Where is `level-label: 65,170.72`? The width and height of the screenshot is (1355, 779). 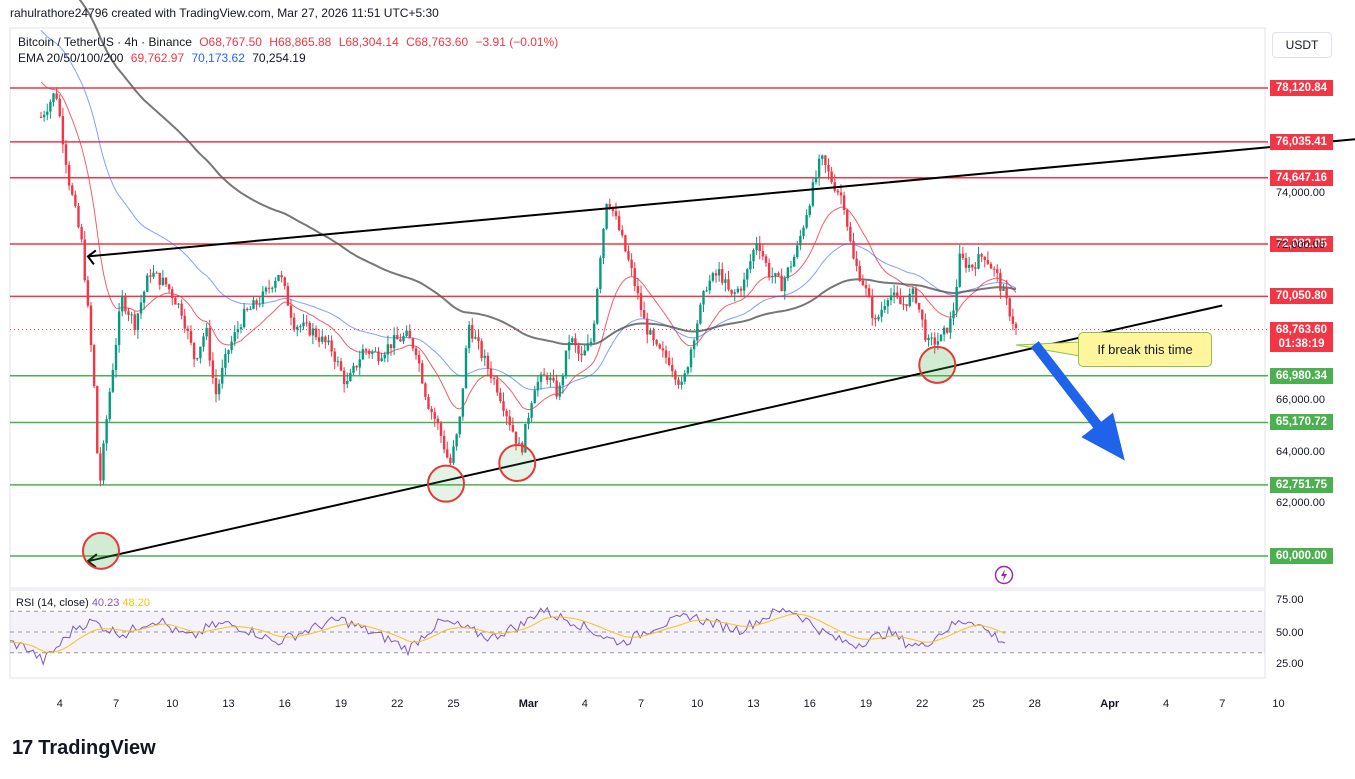
level-label: 65,170.72 is located at coordinates (1301, 422).